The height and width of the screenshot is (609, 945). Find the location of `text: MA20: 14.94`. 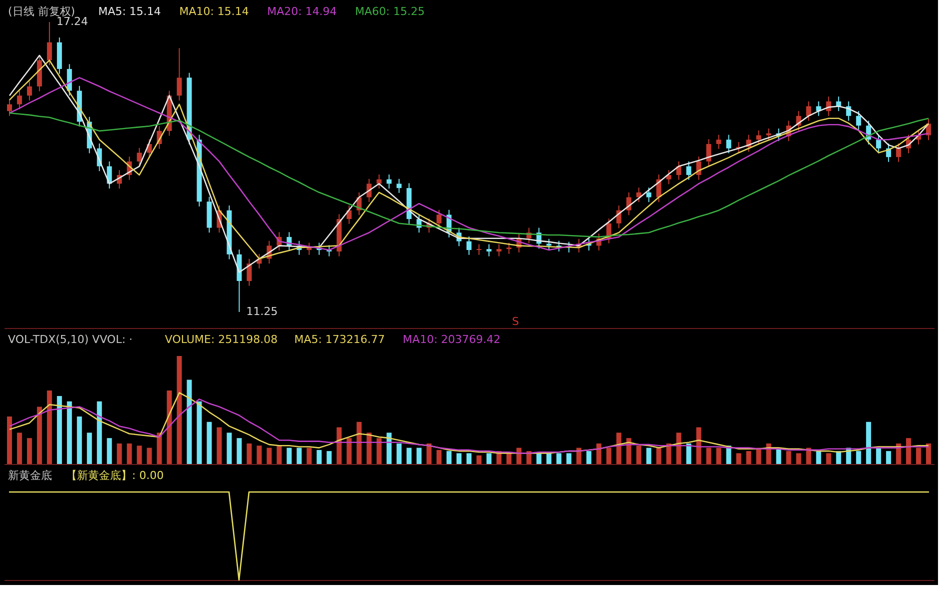

text: MA20: 14.94 is located at coordinates (302, 11).